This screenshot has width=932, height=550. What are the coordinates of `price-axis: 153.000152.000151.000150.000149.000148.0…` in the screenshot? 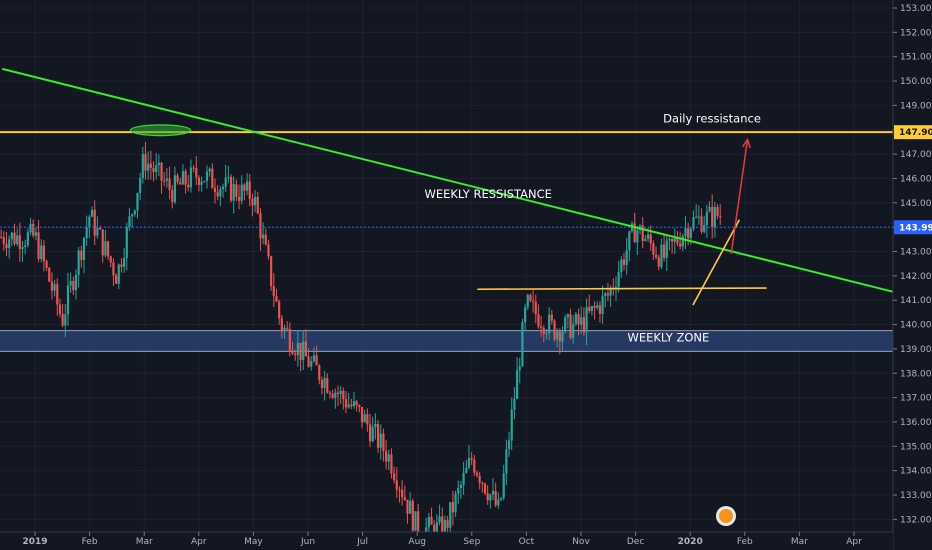 It's located at (912, 275).